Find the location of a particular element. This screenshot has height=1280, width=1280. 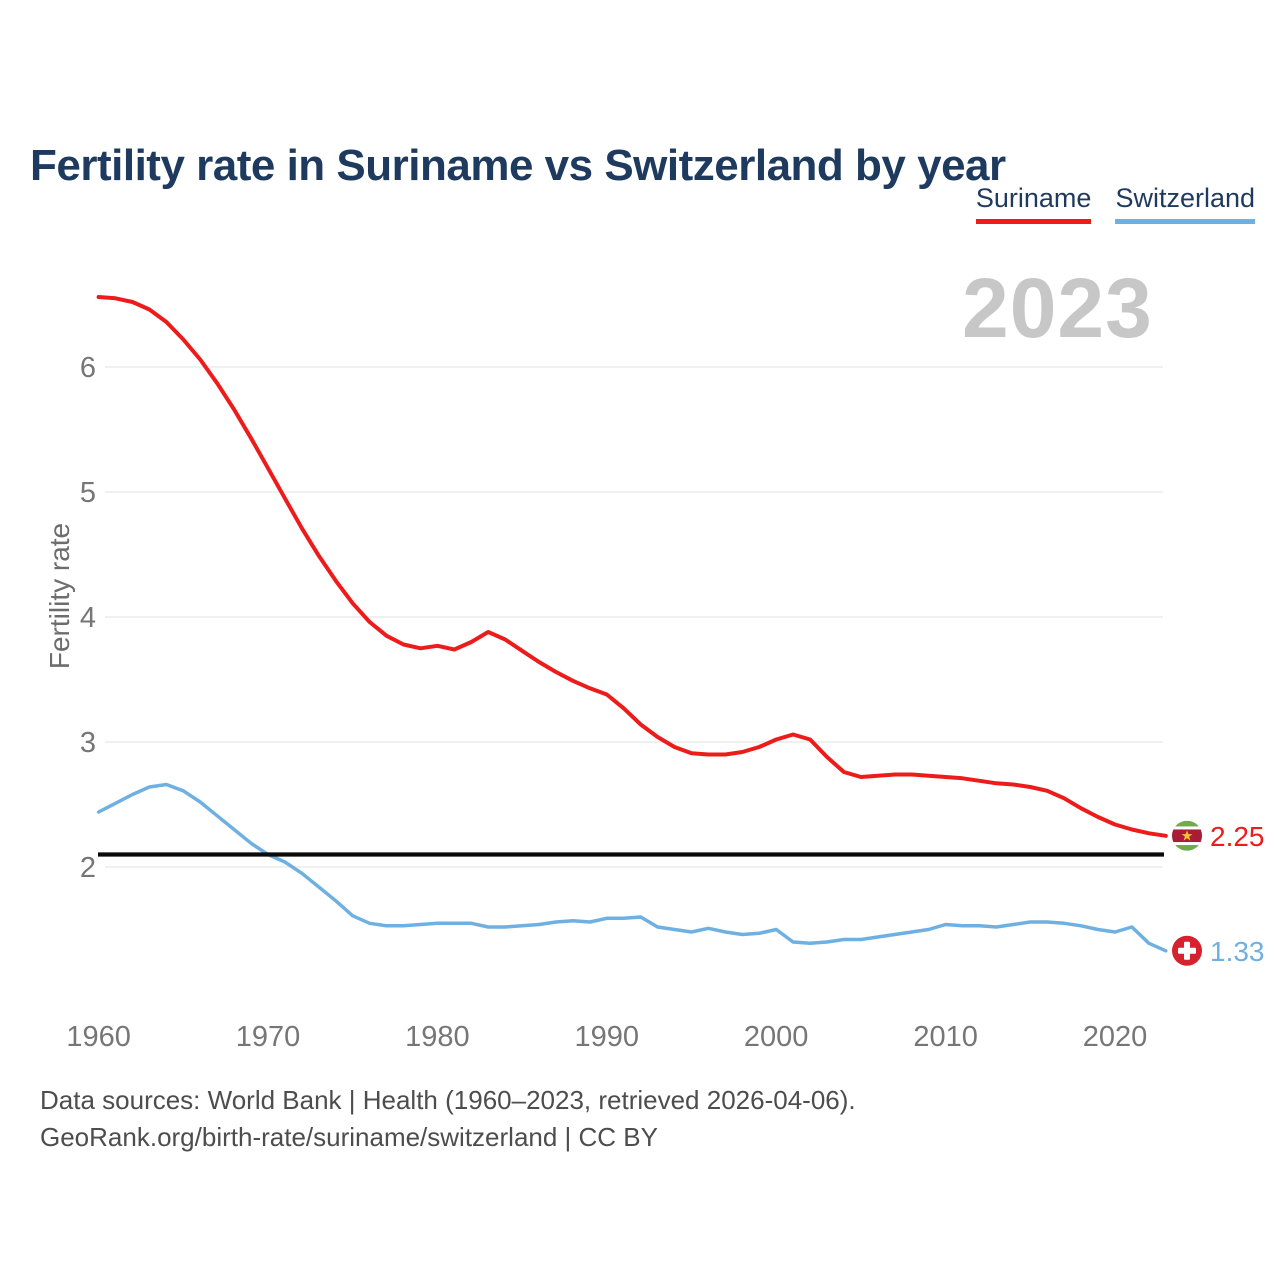

legend-item-suriname: Suriname is located at coordinates (1033, 203).